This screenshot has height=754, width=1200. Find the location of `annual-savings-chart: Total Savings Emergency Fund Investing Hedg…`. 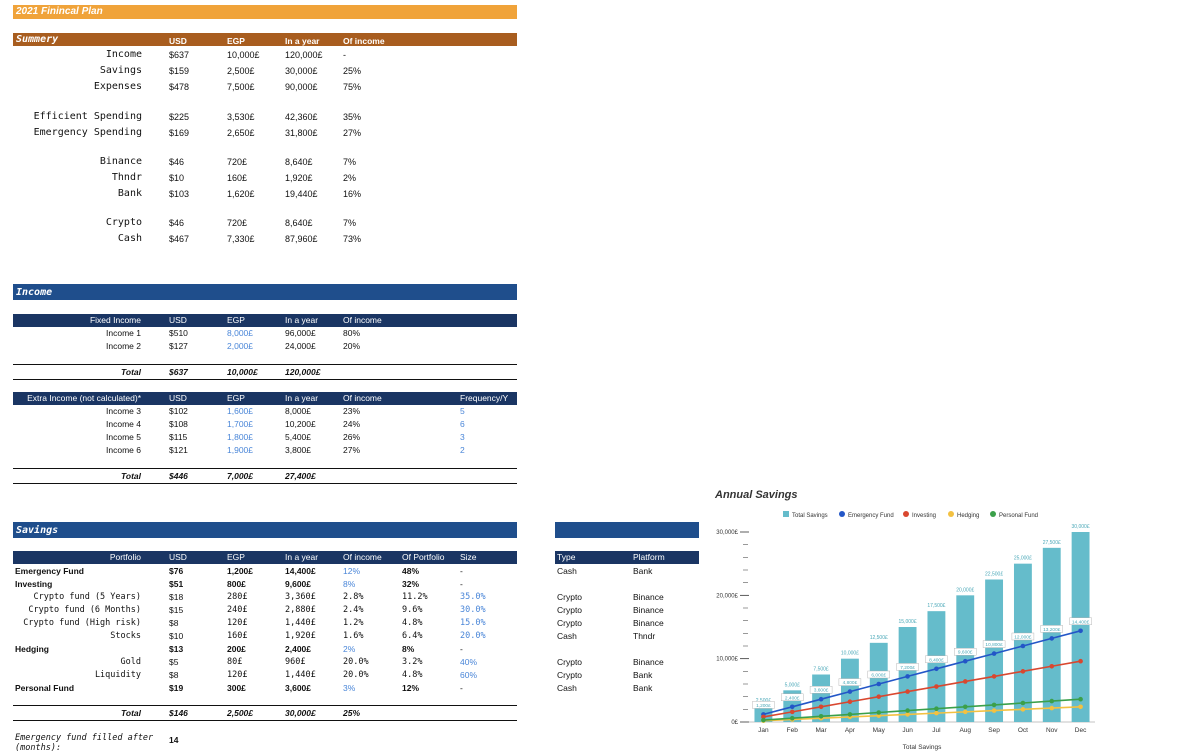

annual-savings-chart: Total Savings Emergency Fund Investing Hedg… is located at coordinates (905, 631).